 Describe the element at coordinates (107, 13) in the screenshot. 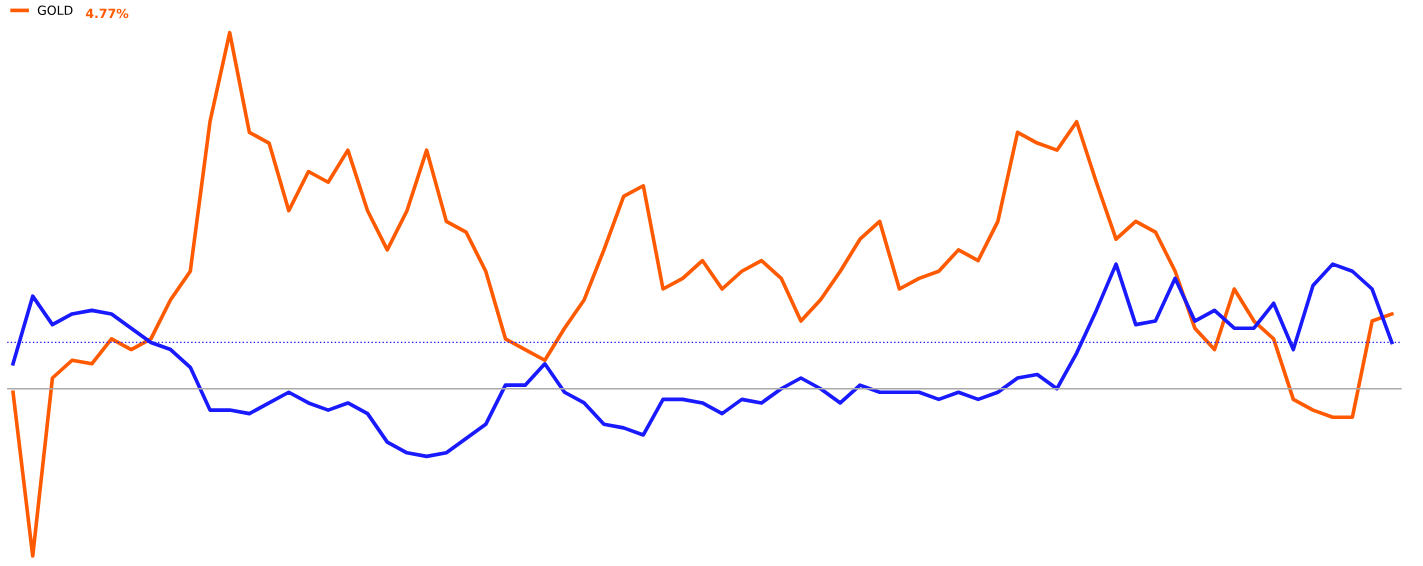

I see `text: 4.77%` at that location.